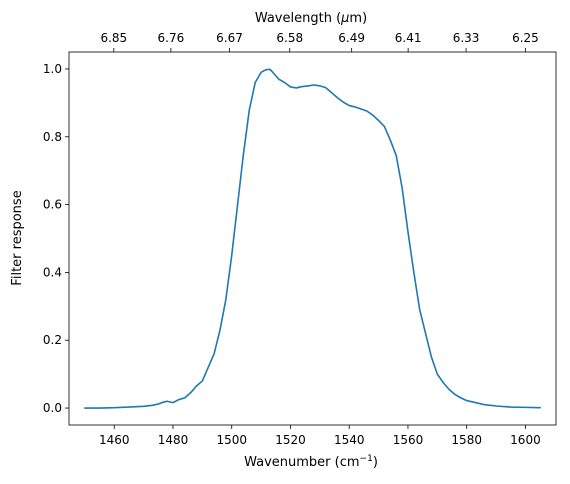 The height and width of the screenshot is (484, 570). I want to click on top-tick-label: 6.67, so click(229, 38).